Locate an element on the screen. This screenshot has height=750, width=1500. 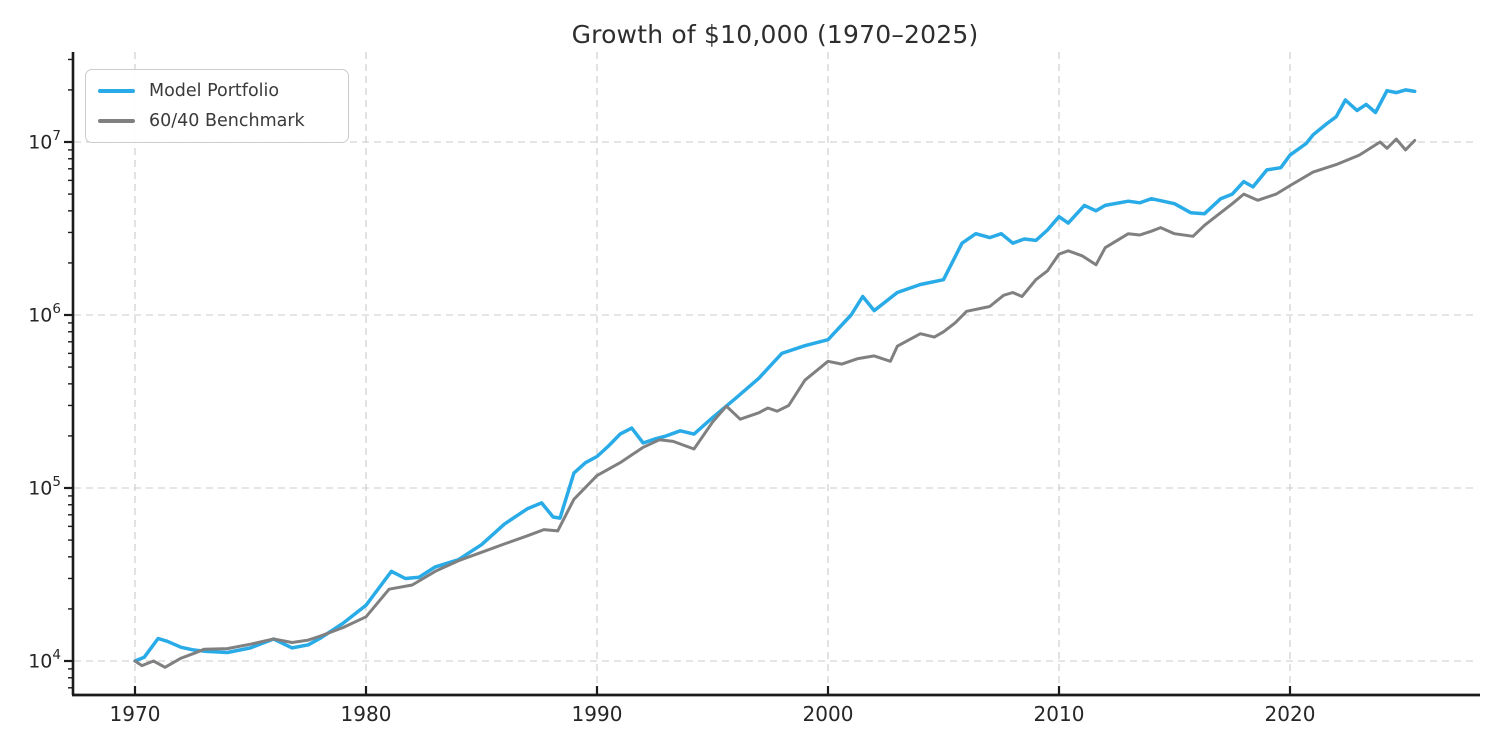
legend-label: Model Portfolio is located at coordinates (214, 91).